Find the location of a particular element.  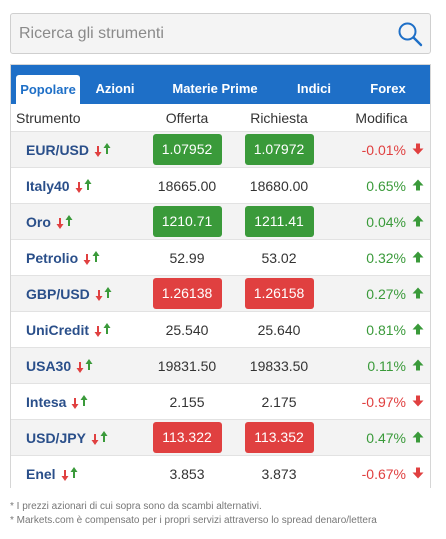

bid-price: 113.322 is located at coordinates (187, 437).